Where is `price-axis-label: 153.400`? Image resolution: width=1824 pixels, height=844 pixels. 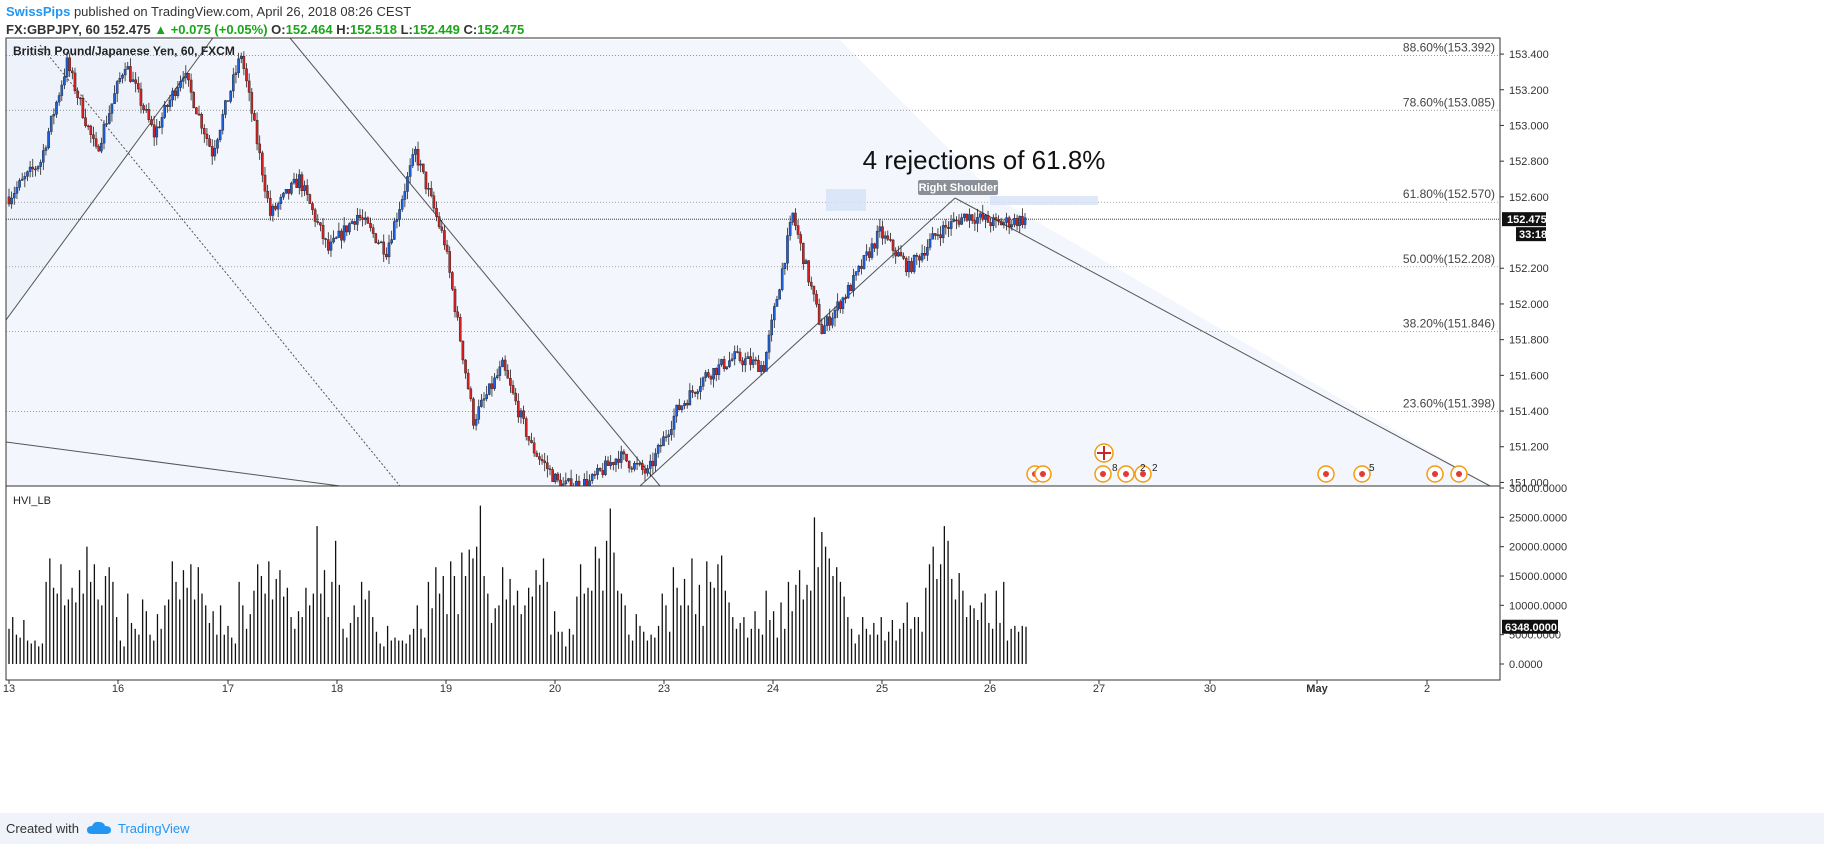
price-axis-label: 153.400 is located at coordinates (1529, 55).